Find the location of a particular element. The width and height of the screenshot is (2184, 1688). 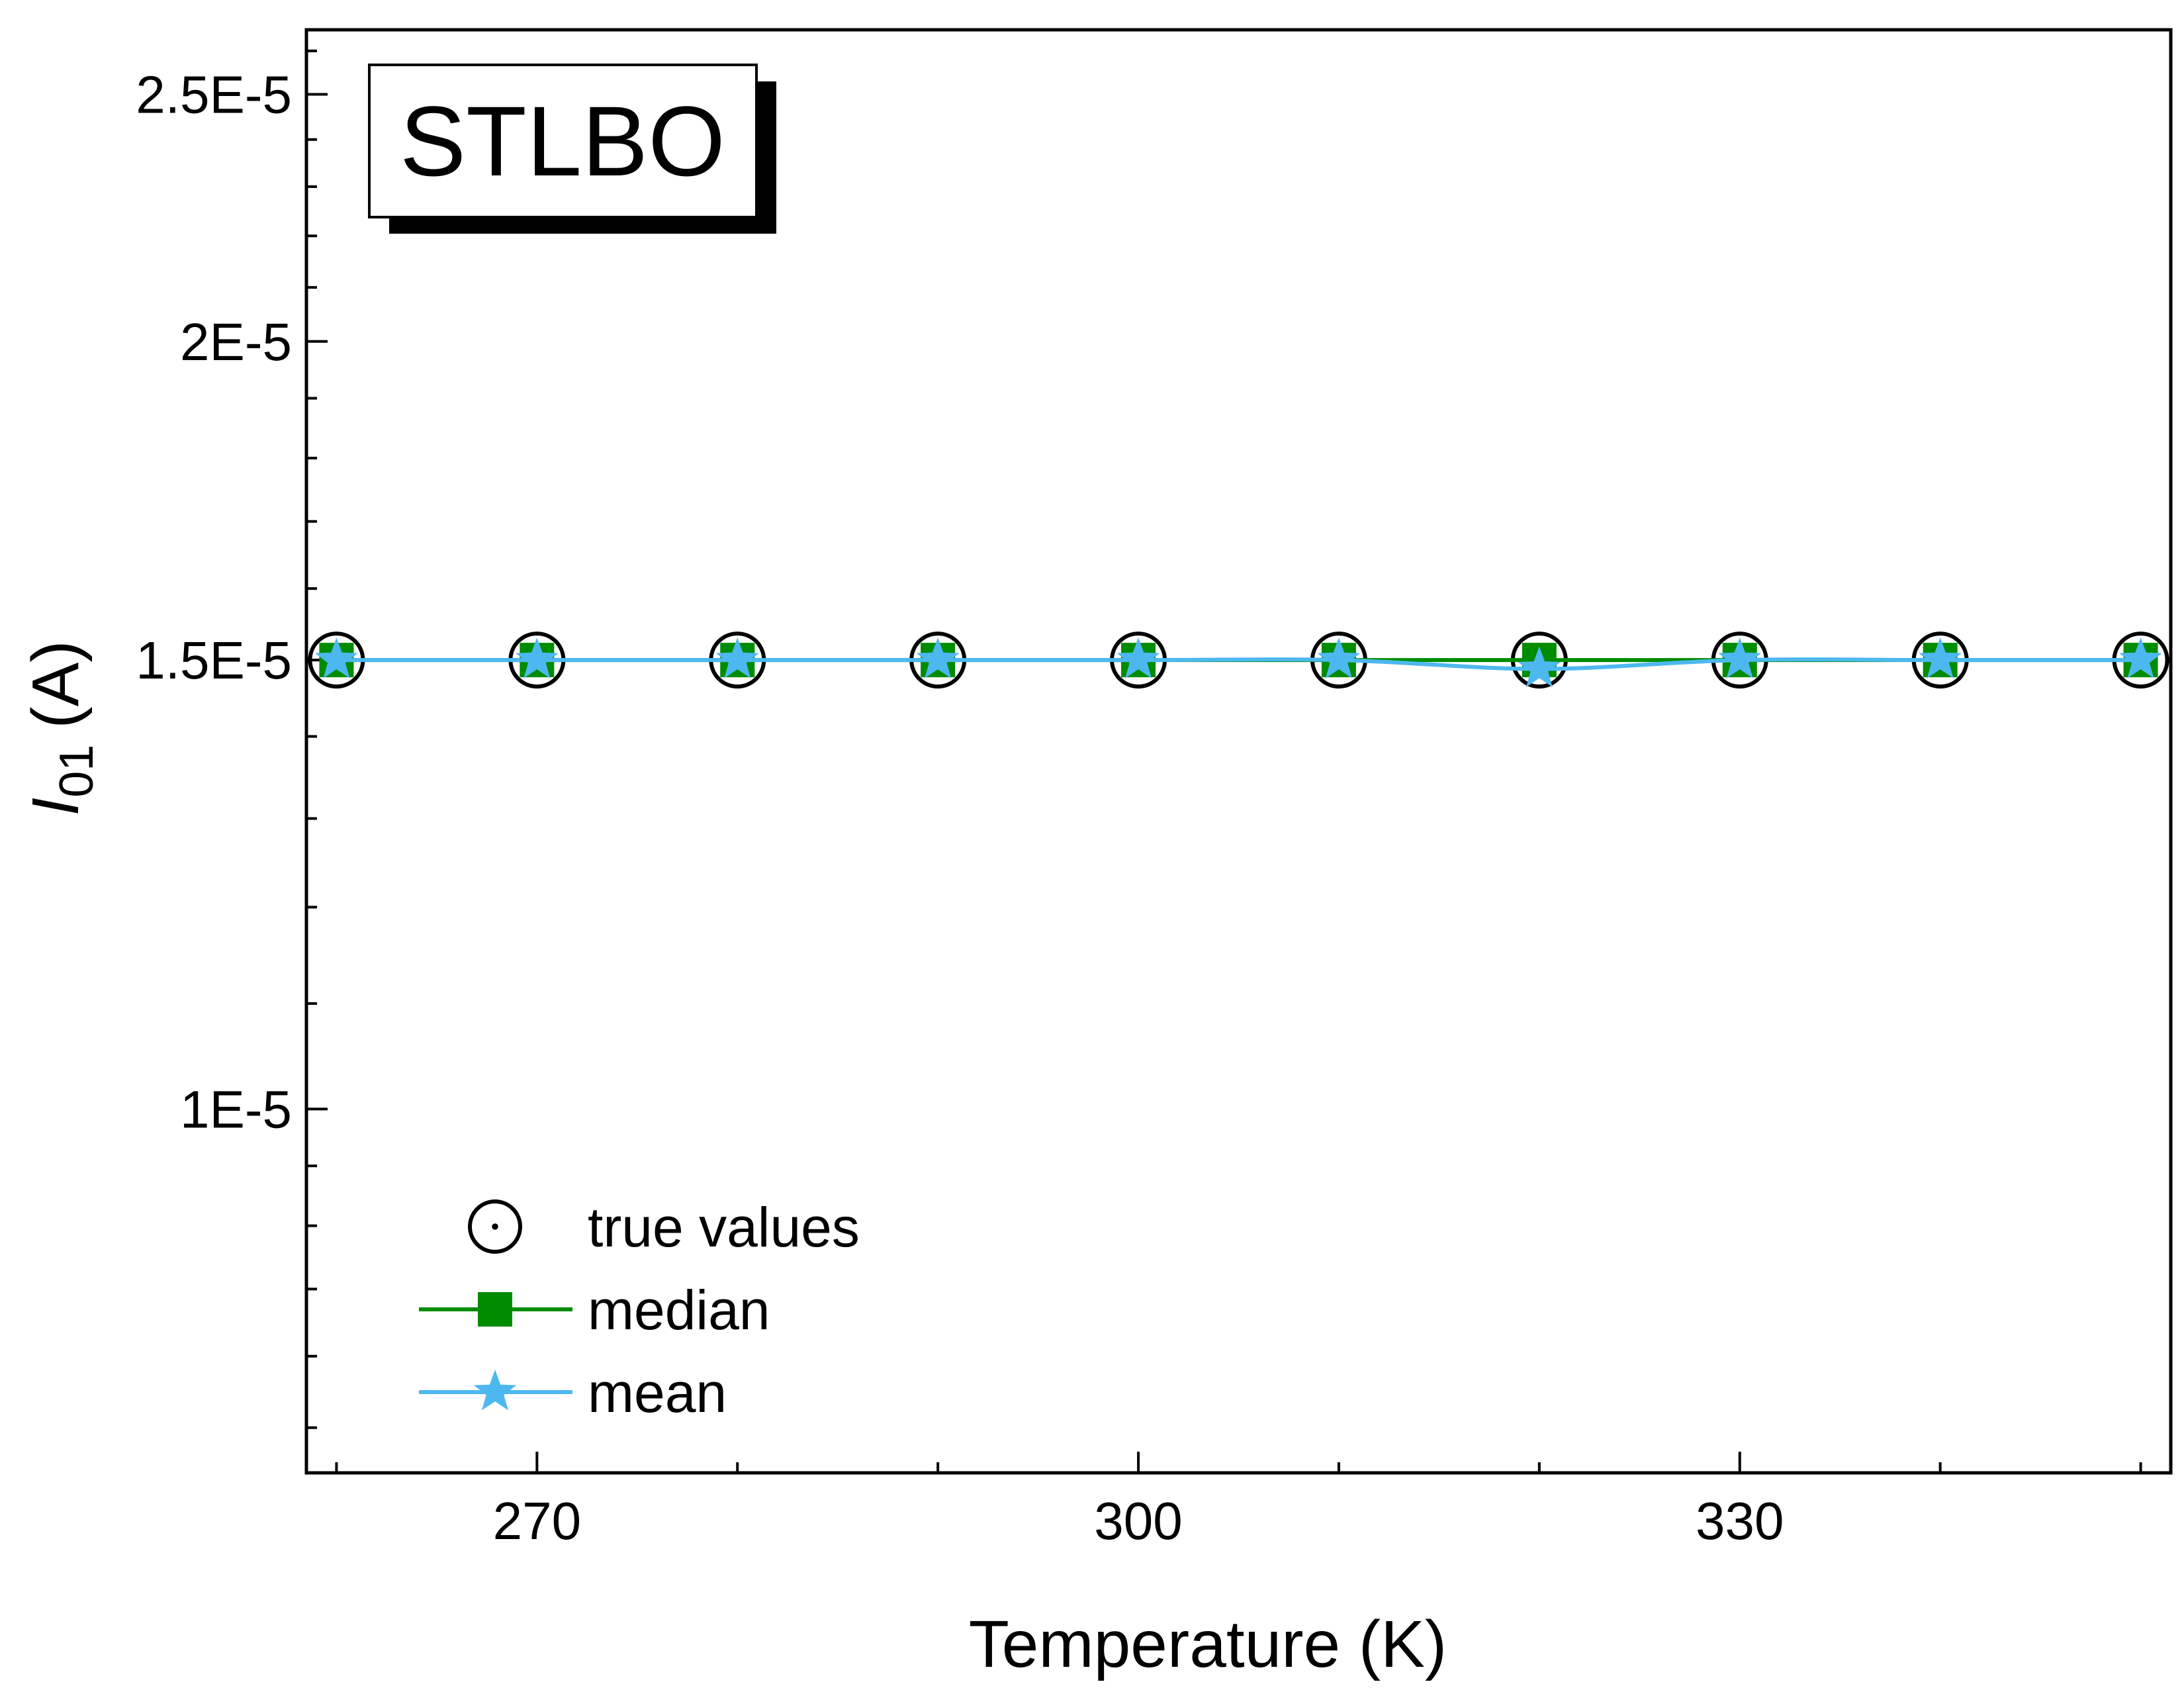

y-axis-title: I01 (A) is located at coordinates (61, 728).